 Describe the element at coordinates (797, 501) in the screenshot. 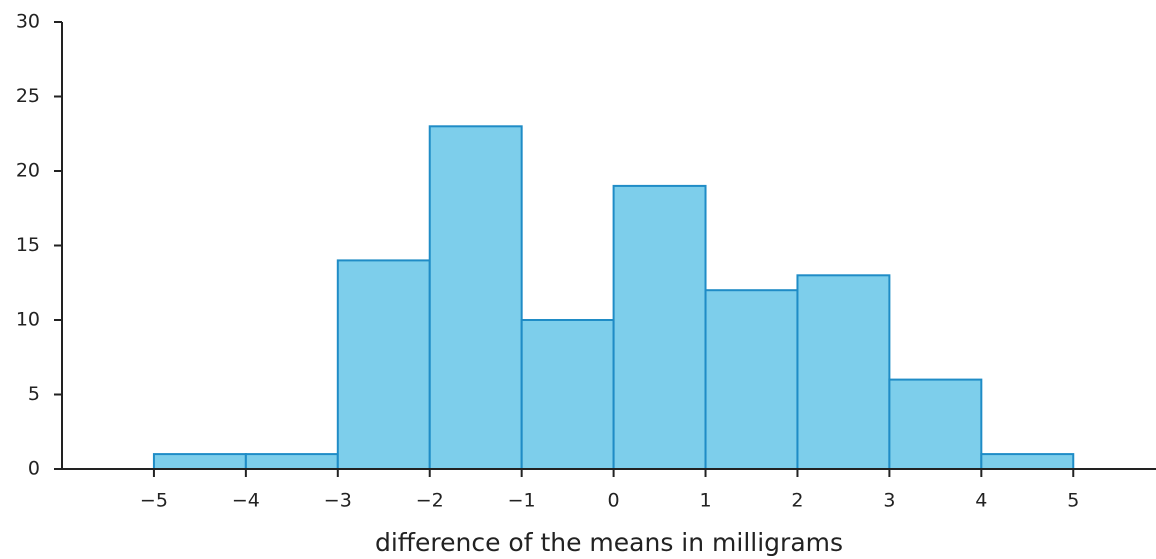

I see `x-tick-label: 2` at that location.